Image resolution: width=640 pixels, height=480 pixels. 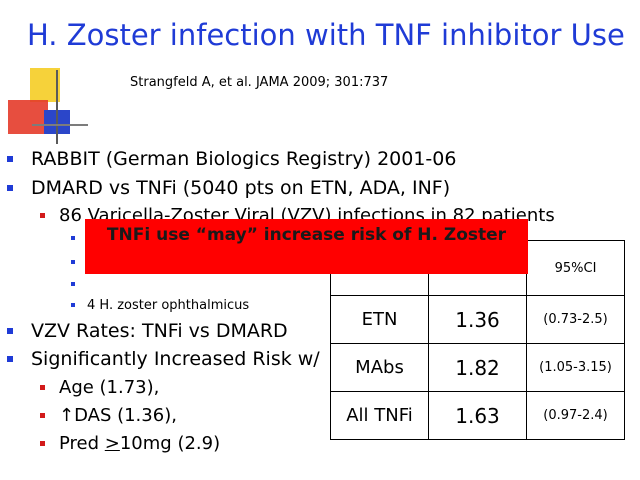 I want to click on risk-pred: Pred >10mg (2.9), so click(x=130, y=443).